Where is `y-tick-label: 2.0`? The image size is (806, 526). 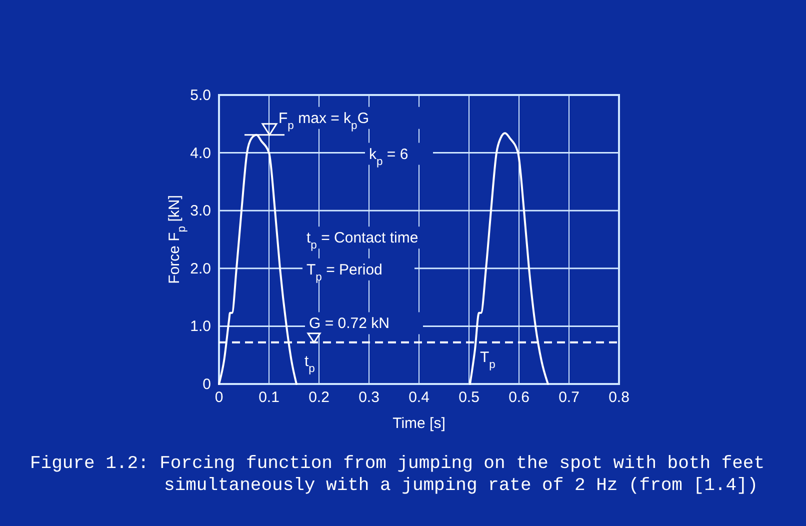
y-tick-label: 2.0 is located at coordinates (200, 269).